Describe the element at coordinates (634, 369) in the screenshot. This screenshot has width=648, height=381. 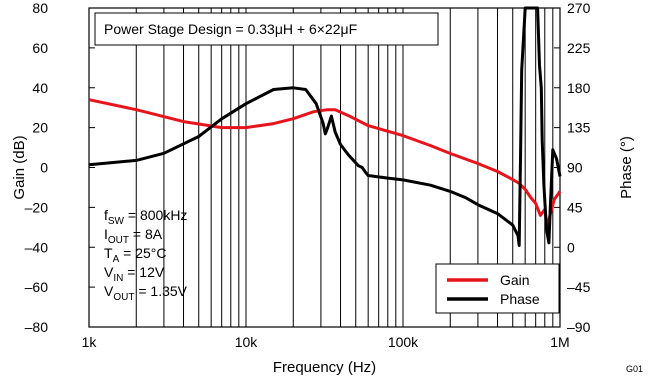
I see `figure-id: G01` at that location.